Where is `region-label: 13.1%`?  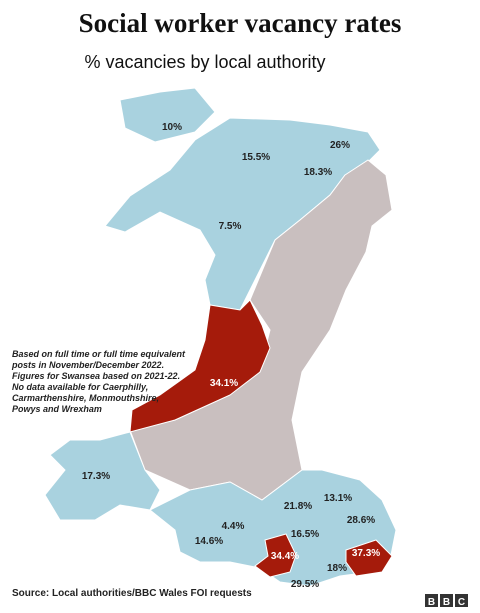
region-label: 13.1% is located at coordinates (338, 498).